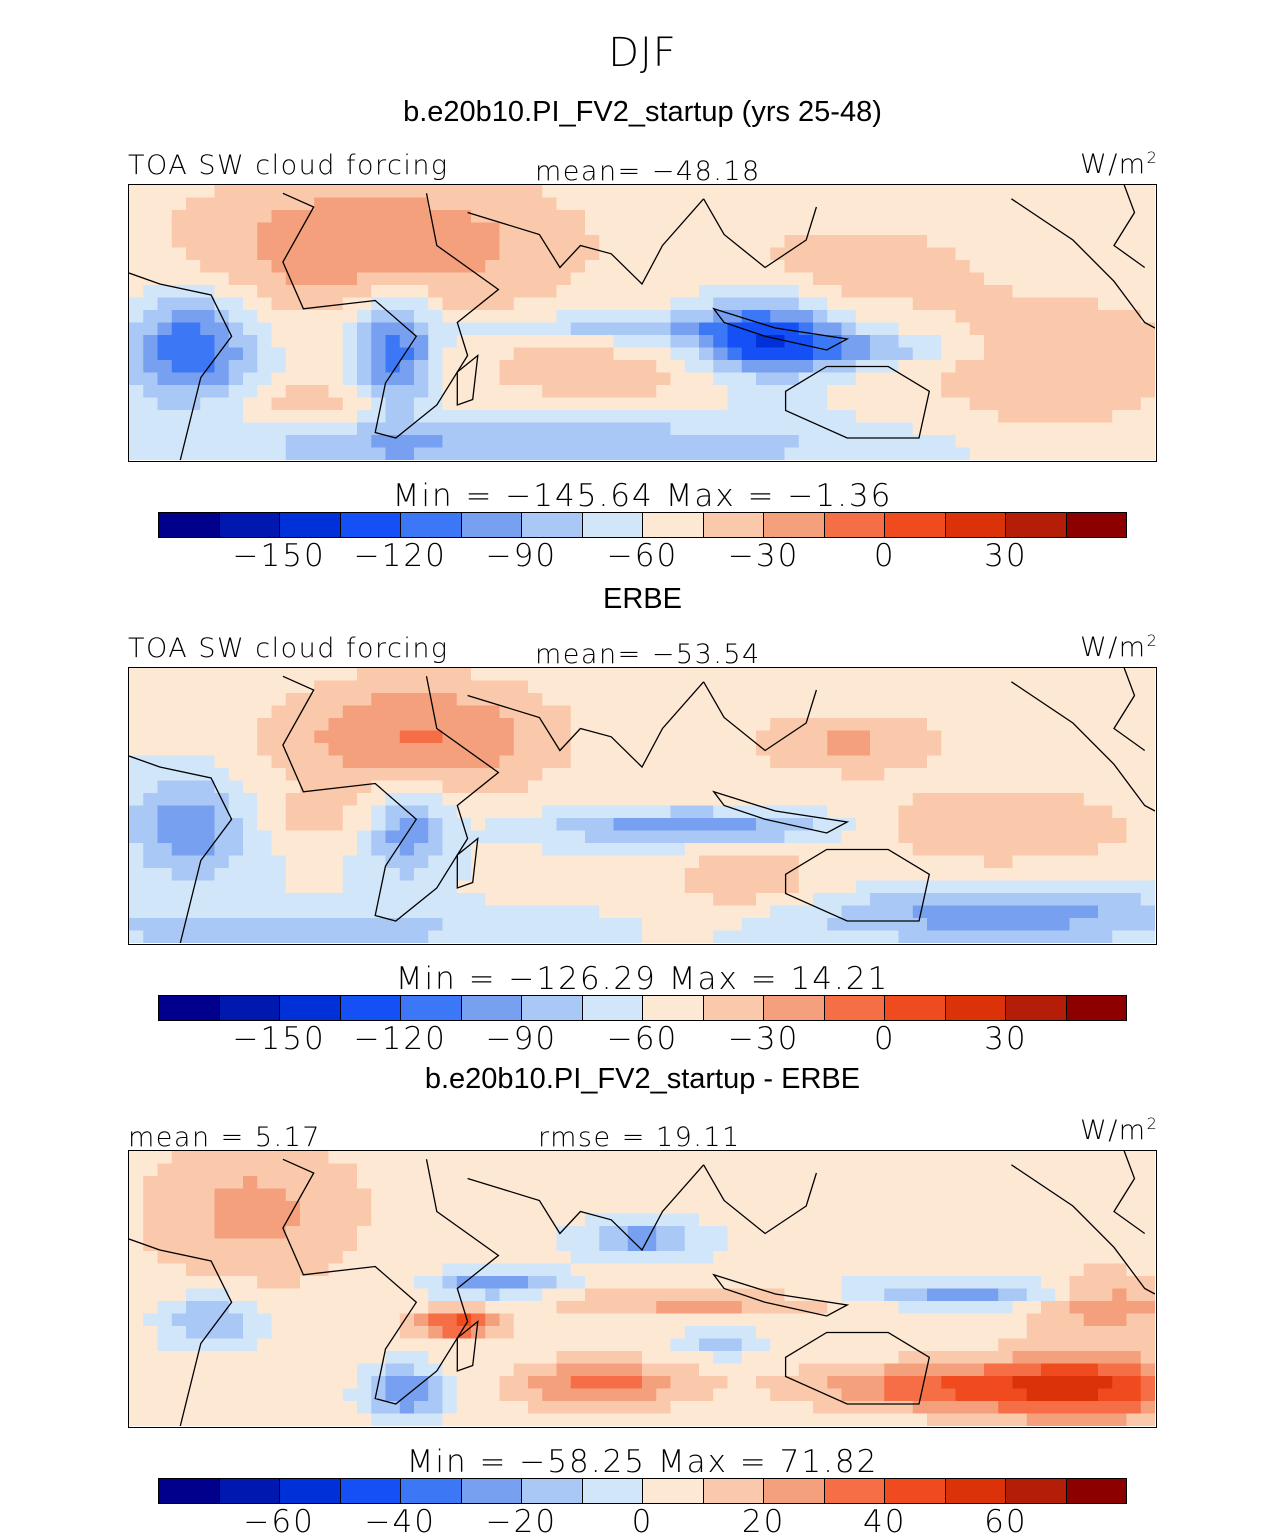 This screenshot has height=1540, width=1285. What do you see at coordinates (1036, 525) in the screenshot?
I see `colorbar-swatch` at bounding box center [1036, 525].